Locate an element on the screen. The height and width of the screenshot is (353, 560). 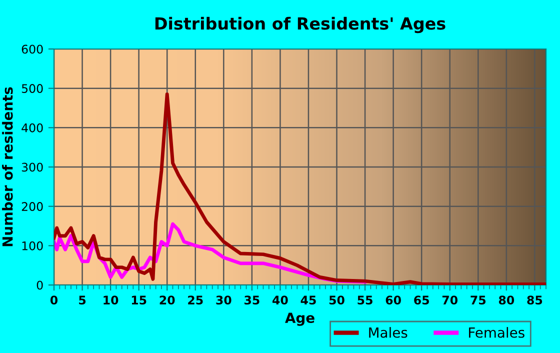
x-tick-label: 45 is located at coordinates (308, 300).